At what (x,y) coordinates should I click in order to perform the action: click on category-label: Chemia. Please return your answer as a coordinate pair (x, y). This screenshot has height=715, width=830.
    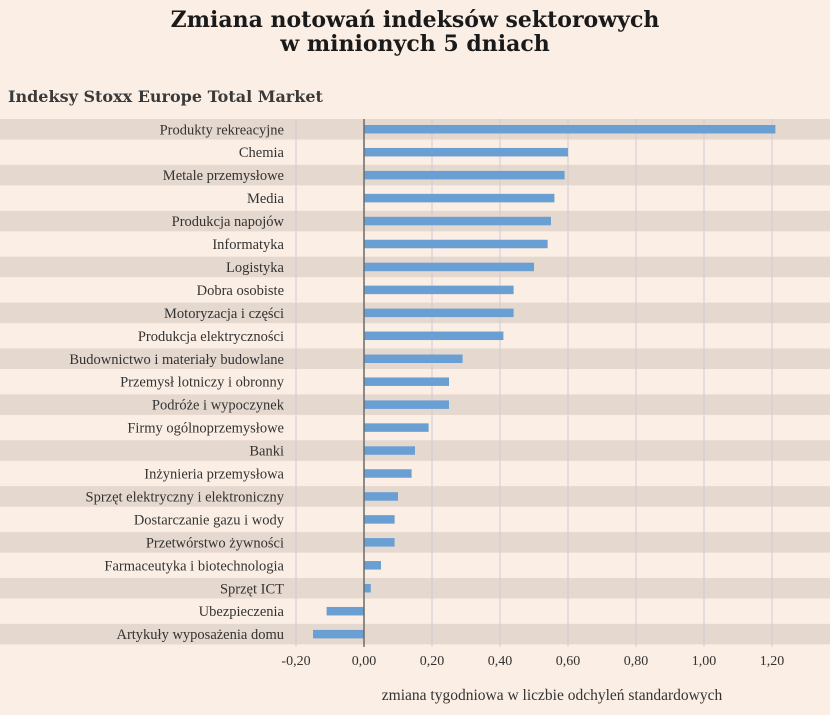
    Looking at the image, I should click on (262, 153).